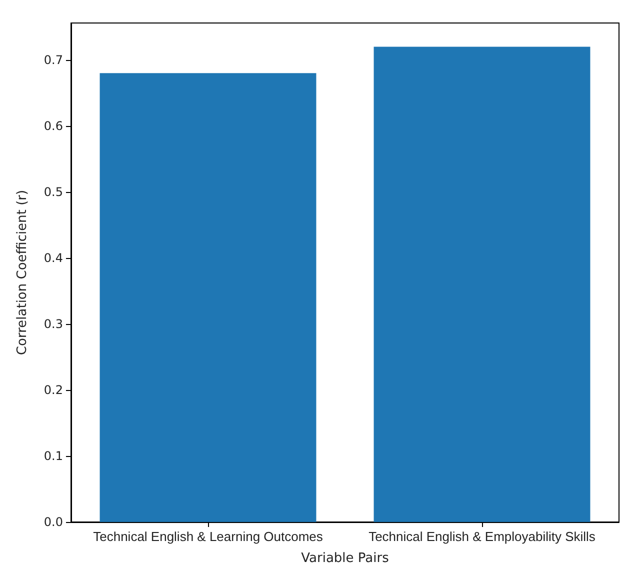  What do you see at coordinates (53, 389) in the screenshot?
I see `y-tick-label: 0.2` at bounding box center [53, 389].